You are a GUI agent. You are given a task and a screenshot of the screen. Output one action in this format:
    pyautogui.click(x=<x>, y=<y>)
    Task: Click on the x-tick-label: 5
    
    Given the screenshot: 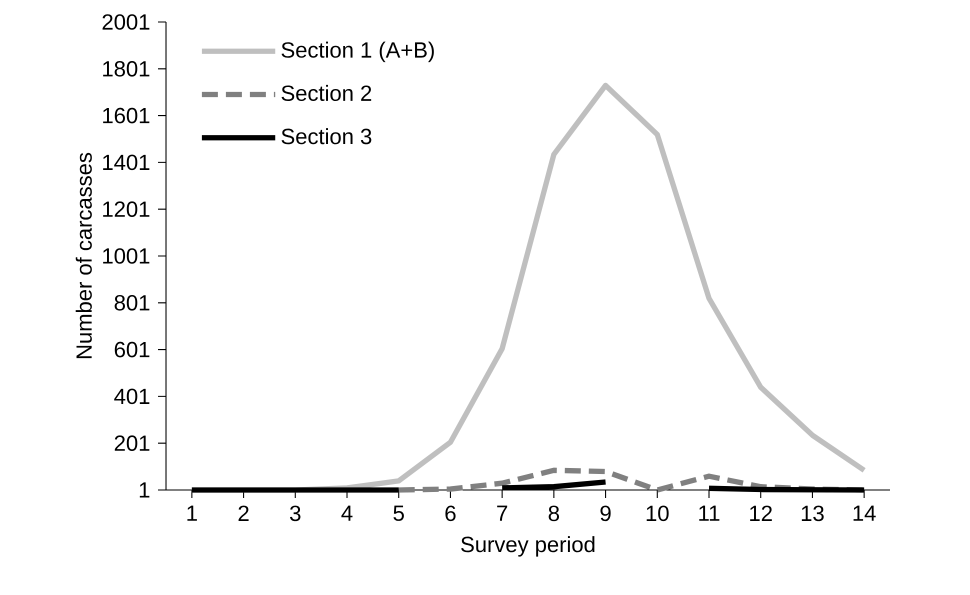 What is the action you would take?
    pyautogui.click(x=398, y=513)
    